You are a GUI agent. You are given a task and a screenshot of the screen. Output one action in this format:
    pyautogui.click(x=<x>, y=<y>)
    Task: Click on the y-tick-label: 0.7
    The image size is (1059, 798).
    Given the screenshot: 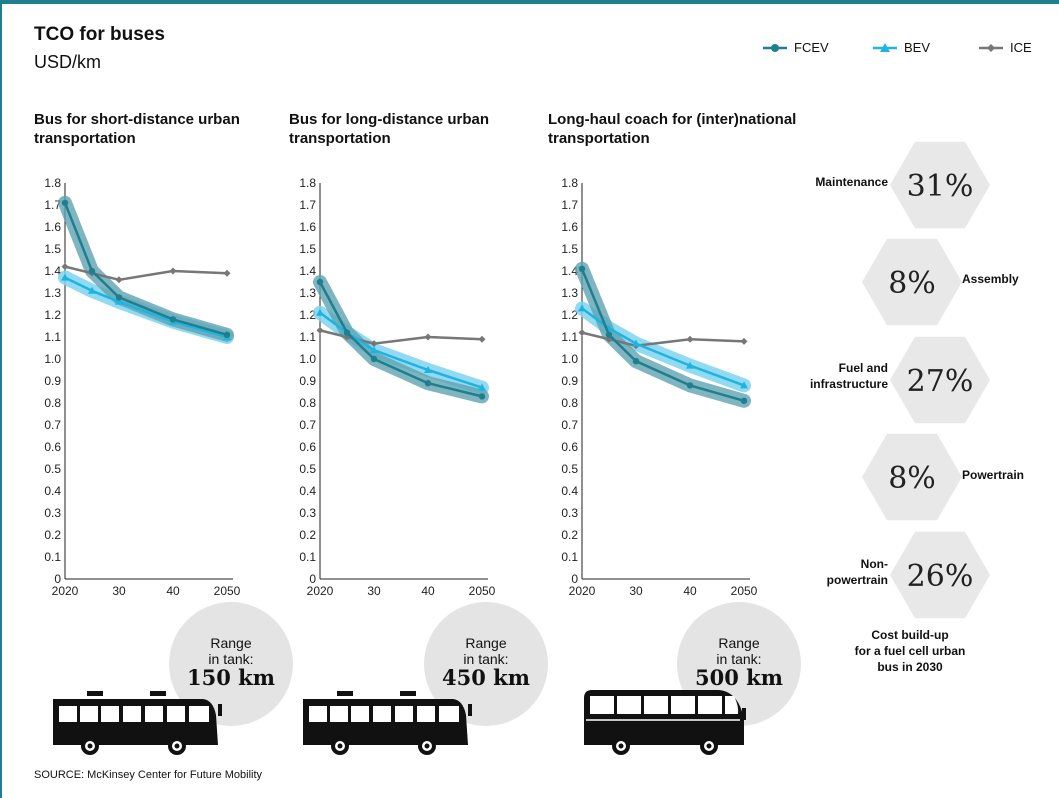 What is the action you would take?
    pyautogui.click(x=307, y=425)
    